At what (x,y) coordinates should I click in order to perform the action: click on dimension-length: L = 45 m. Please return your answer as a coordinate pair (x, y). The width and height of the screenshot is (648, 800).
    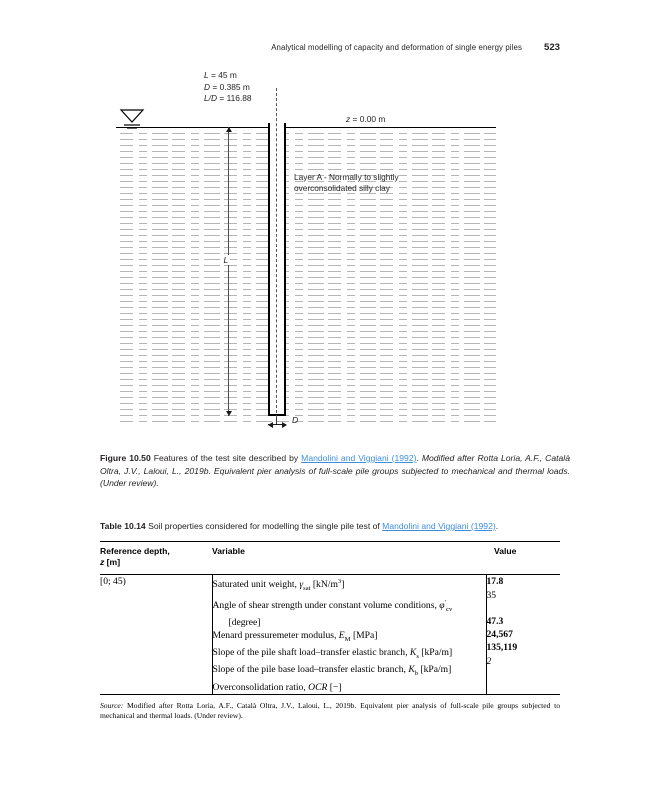
    Looking at the image, I should click on (228, 76).